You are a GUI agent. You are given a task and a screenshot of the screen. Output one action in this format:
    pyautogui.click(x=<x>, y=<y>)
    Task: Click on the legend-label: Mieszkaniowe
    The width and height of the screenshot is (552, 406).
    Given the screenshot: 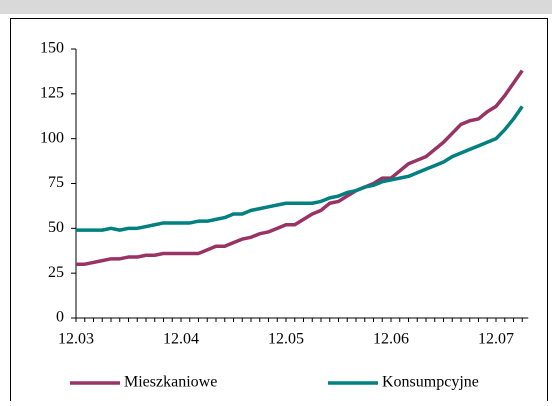 What is the action you would take?
    pyautogui.click(x=170, y=382)
    